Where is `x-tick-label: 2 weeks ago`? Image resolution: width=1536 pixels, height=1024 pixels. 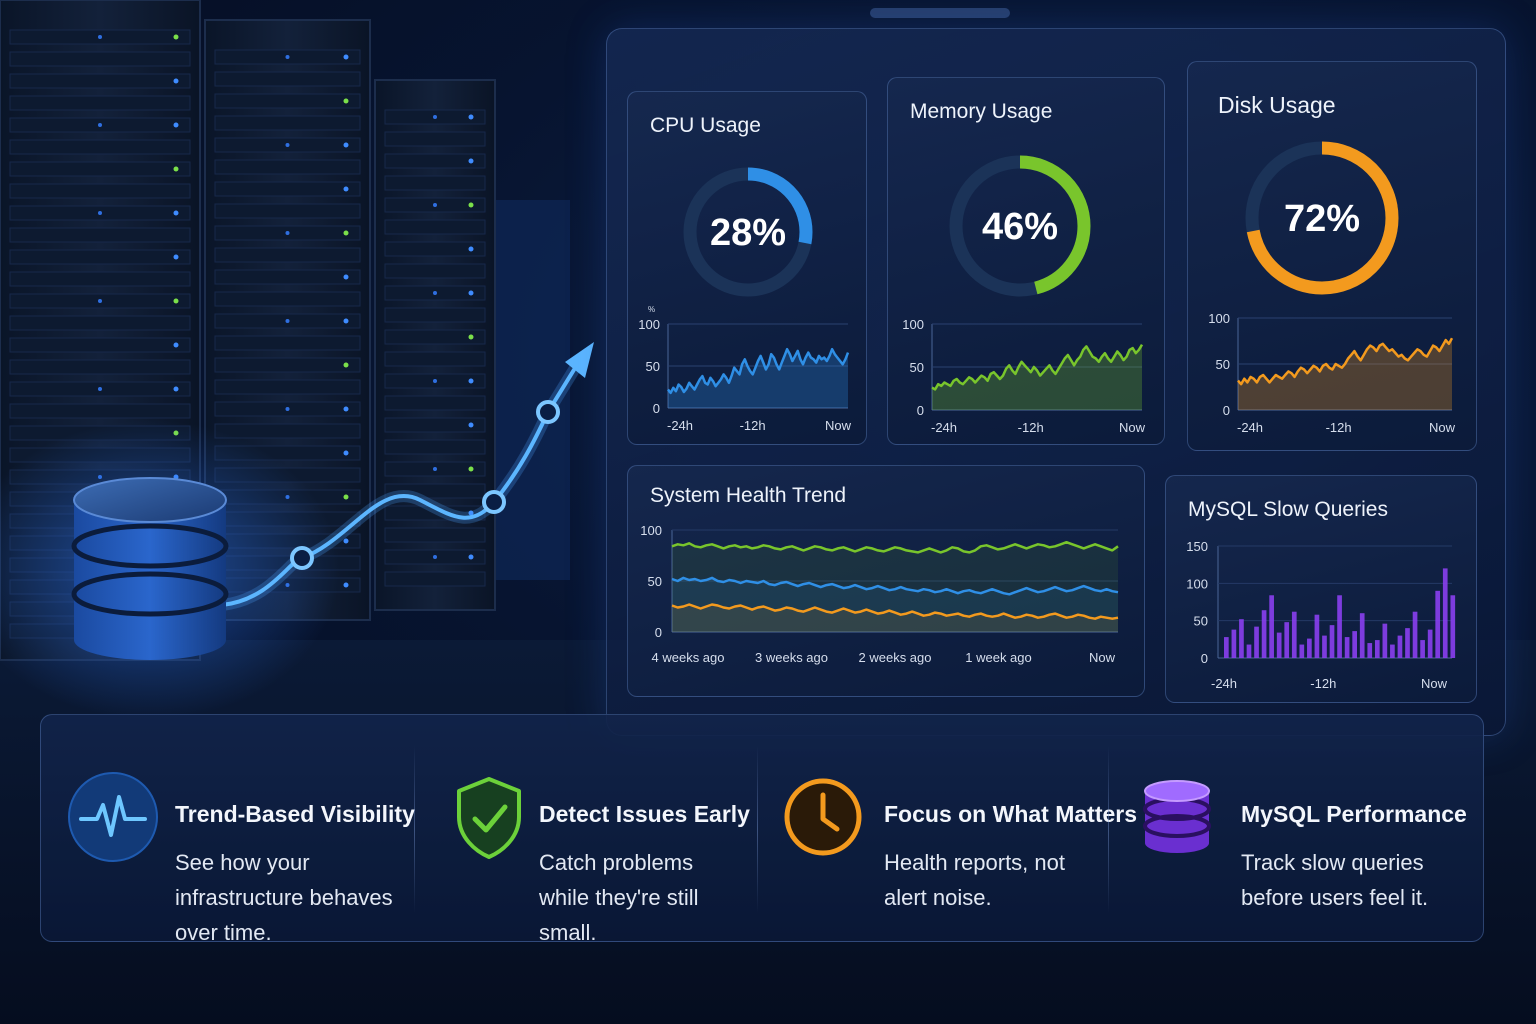
x-tick-label: 2 weeks ago is located at coordinates (895, 657).